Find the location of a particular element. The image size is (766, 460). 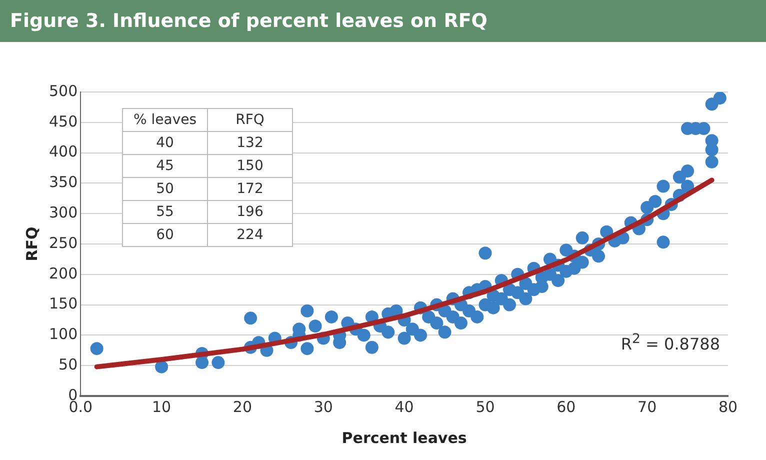

x-axis-title: Percent leaves is located at coordinates (404, 437).